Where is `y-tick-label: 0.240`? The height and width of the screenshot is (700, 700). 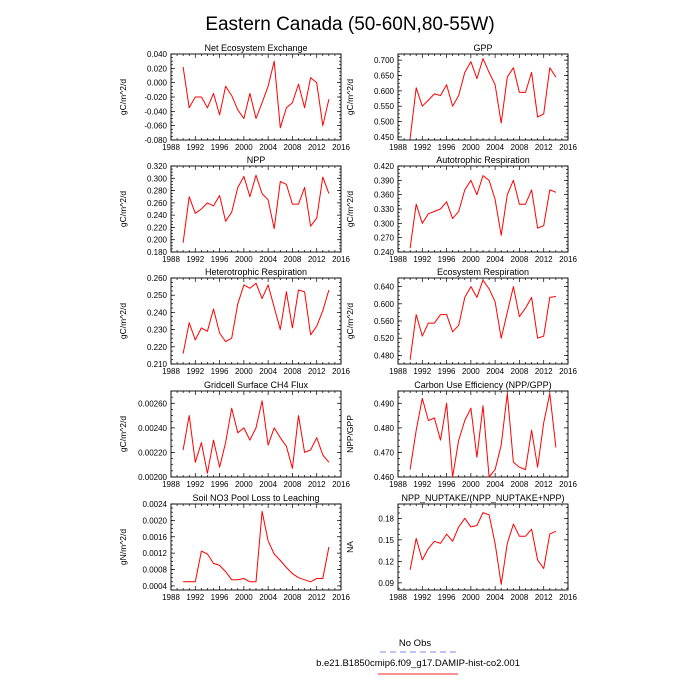
y-tick-label: 0.240 is located at coordinates (157, 312).